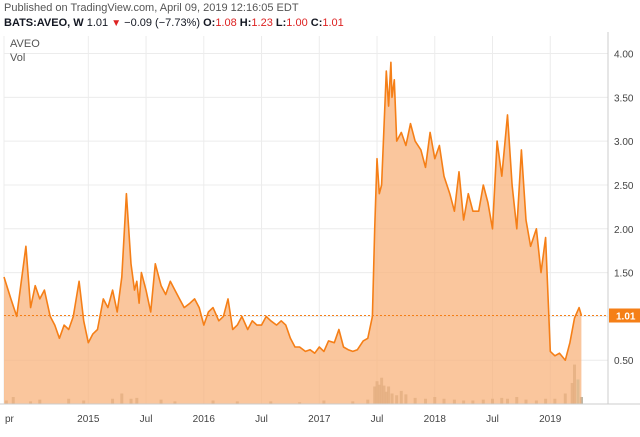  What do you see at coordinates (624, 55) in the screenshot?
I see `y-tick-label: 4.00` at bounding box center [624, 55].